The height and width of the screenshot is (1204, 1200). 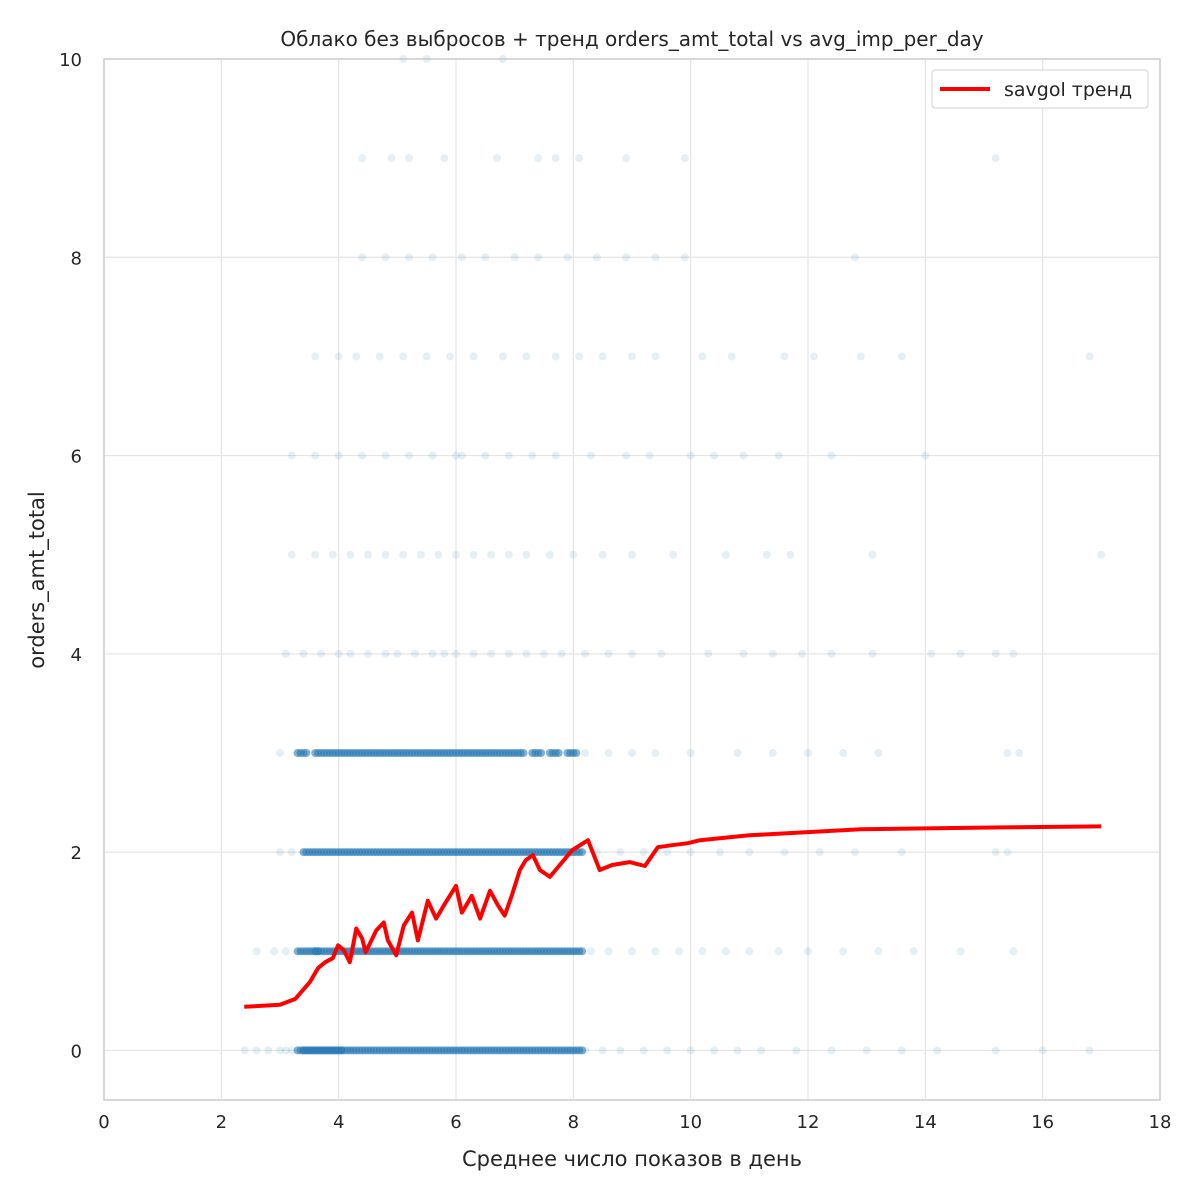 I want to click on trend-line, so click(x=673, y=916).